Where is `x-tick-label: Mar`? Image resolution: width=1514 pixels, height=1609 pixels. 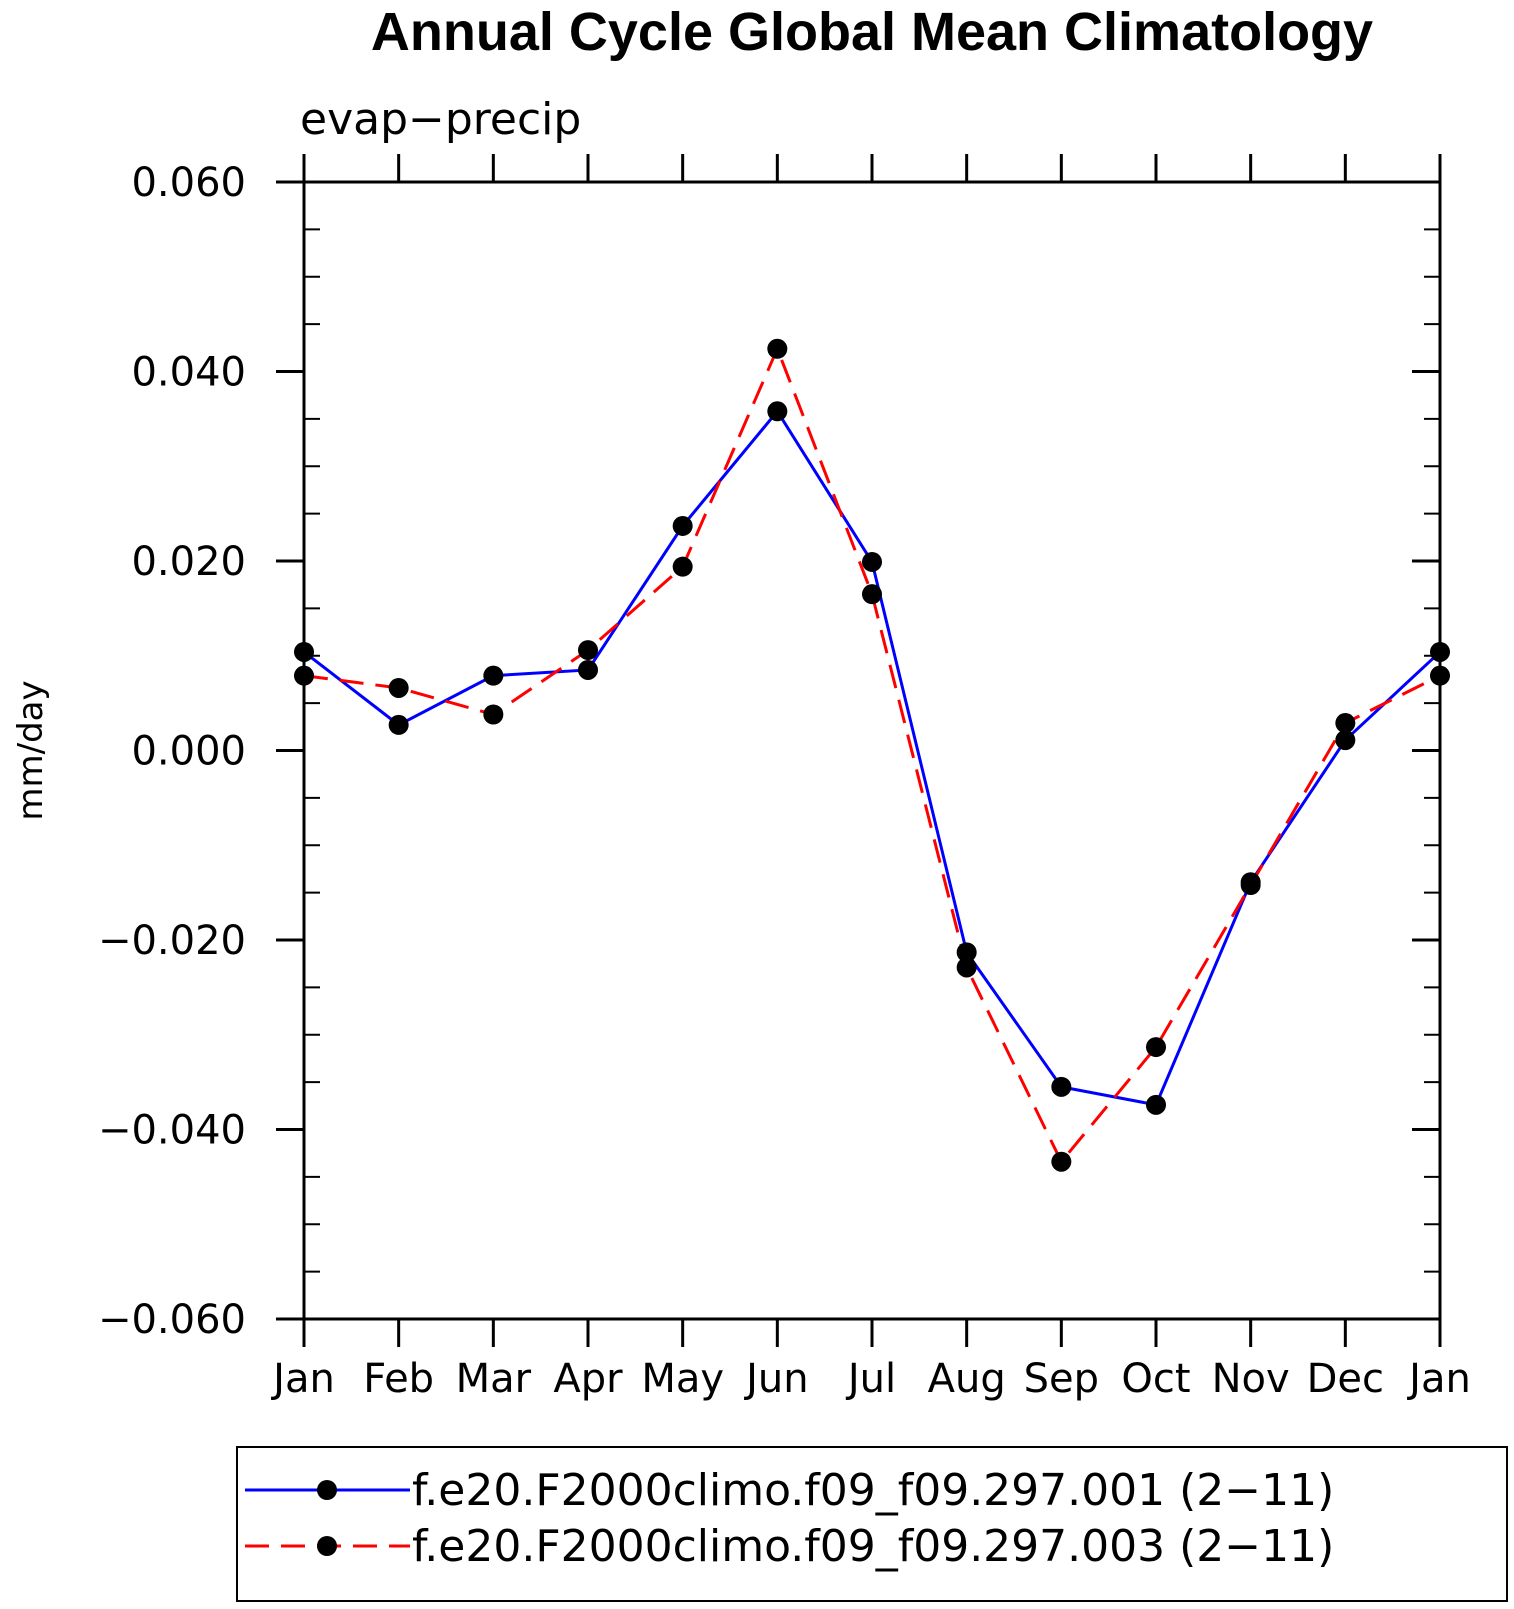 x-tick-label: Mar is located at coordinates (494, 1379).